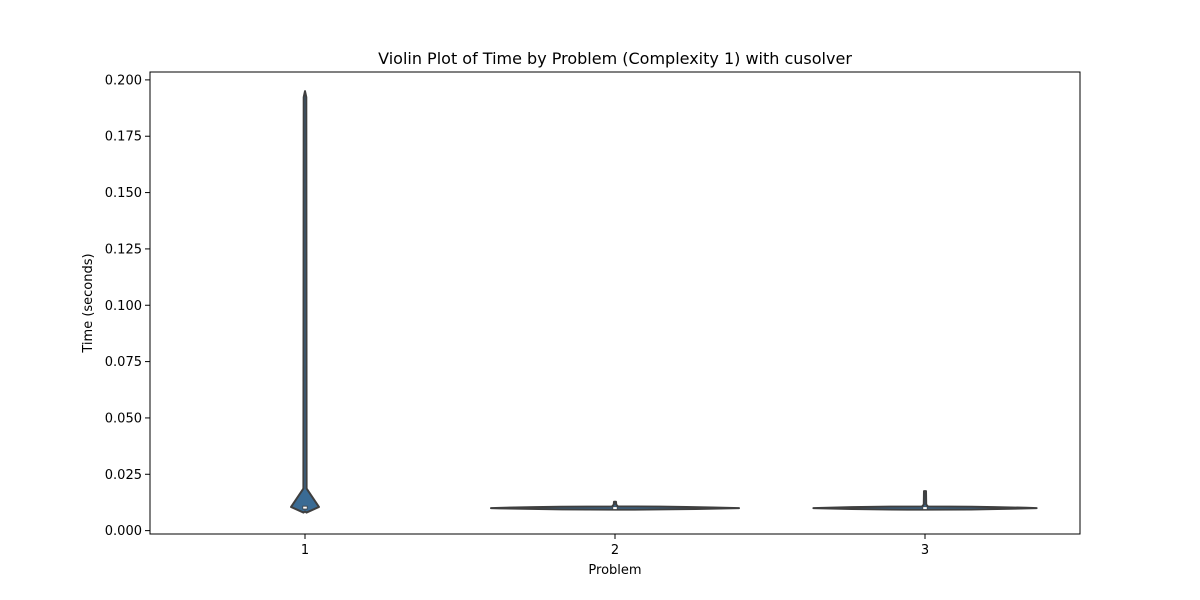 The width and height of the screenshot is (1200, 600). What do you see at coordinates (123, 80) in the screenshot?
I see `y-tick-label: 0.200` at bounding box center [123, 80].